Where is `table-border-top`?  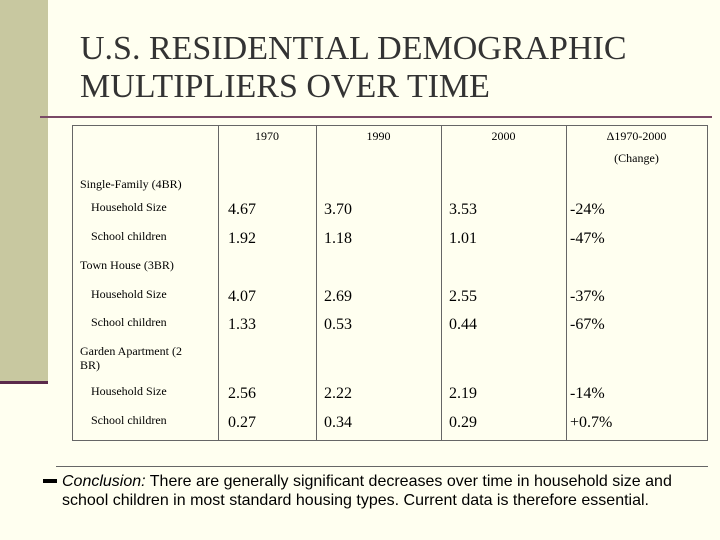 table-border-top is located at coordinates (390, 125).